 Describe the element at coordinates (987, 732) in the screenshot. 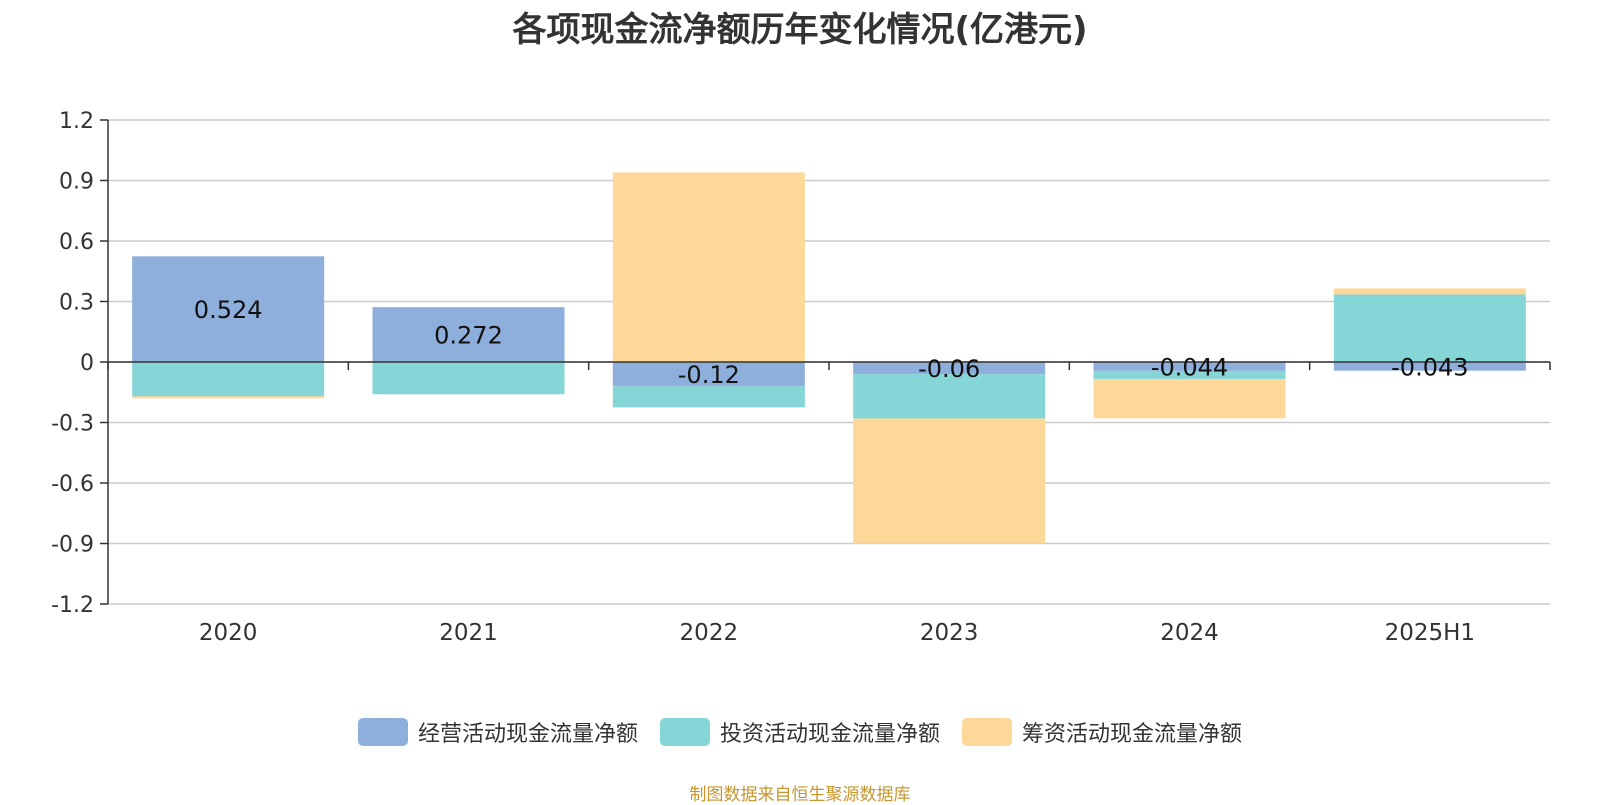

I see `legend-swatch-financing` at that location.